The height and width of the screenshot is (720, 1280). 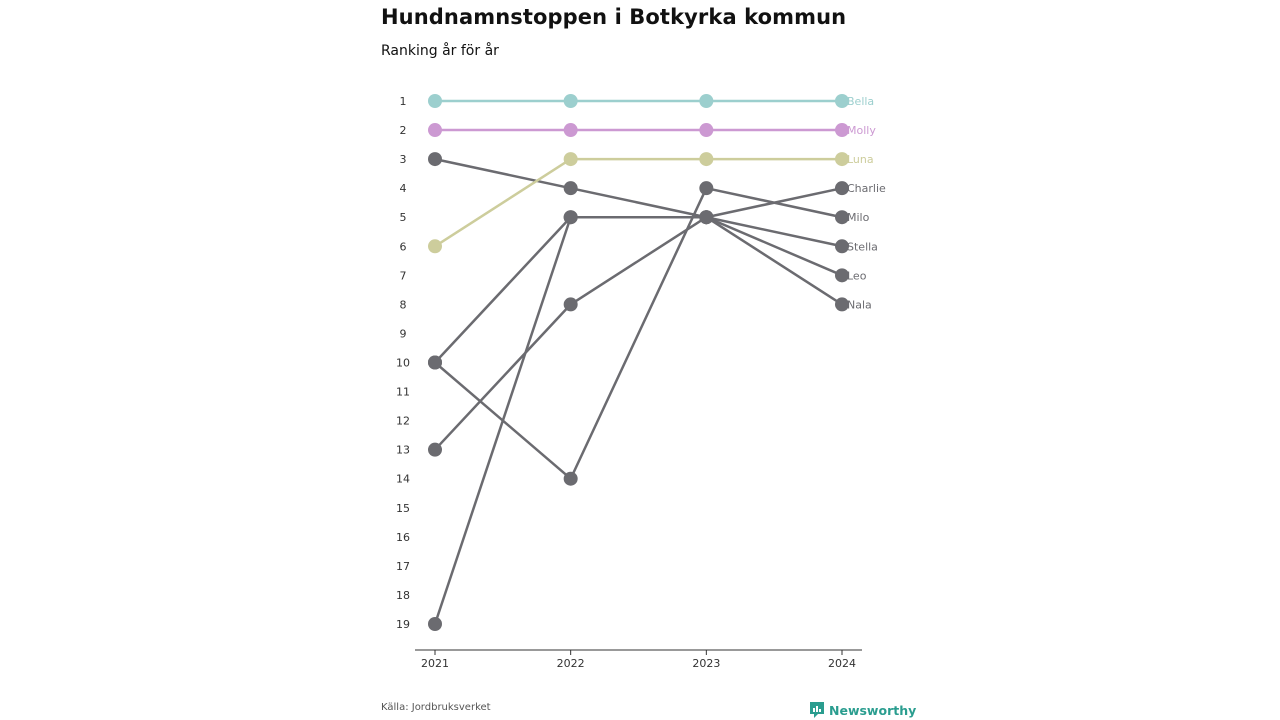 I want to click on series-labels: Charlie Milo Stella Leo Nala Bella Molly Luna, so click(x=866, y=203).